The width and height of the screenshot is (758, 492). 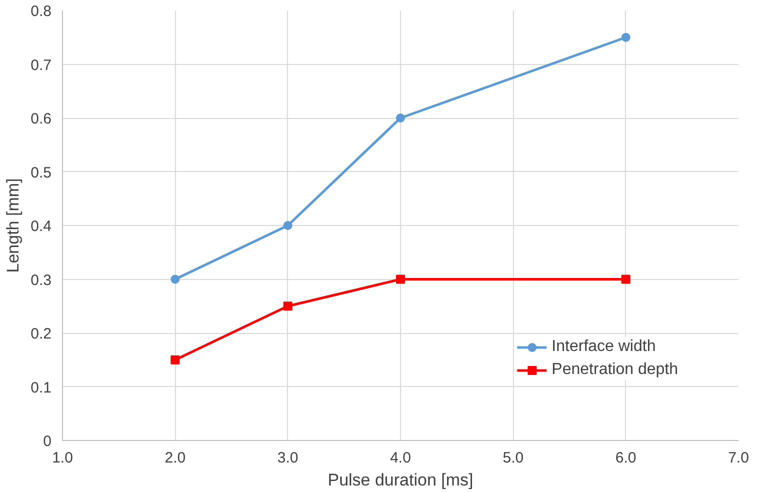 What do you see at coordinates (41, 11) in the screenshot?
I see `y-tick-label: 0.8` at bounding box center [41, 11].